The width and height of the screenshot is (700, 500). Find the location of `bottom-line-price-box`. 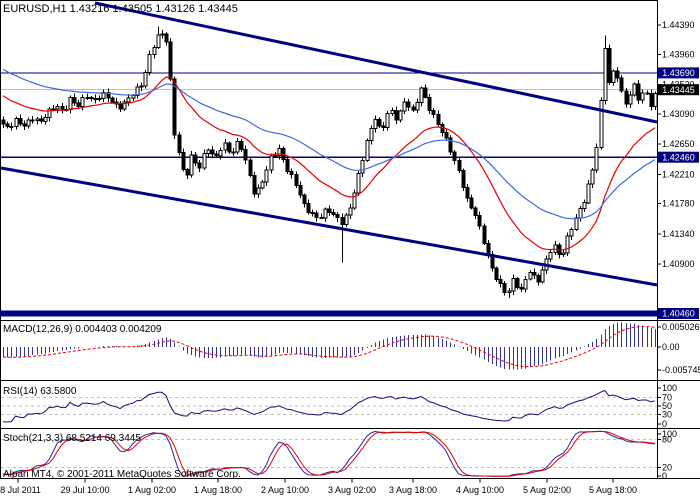

bottom-line-price-box is located at coordinates (678, 313).